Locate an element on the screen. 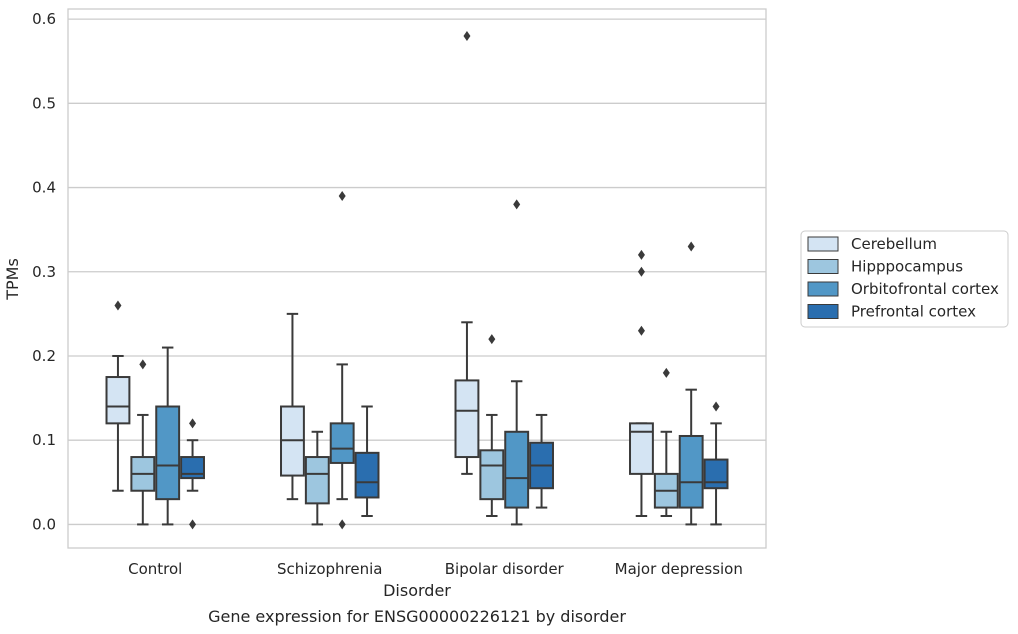 Image resolution: width=1018 pixels, height=634 pixels. legend-frame is located at coordinates (904, 279).